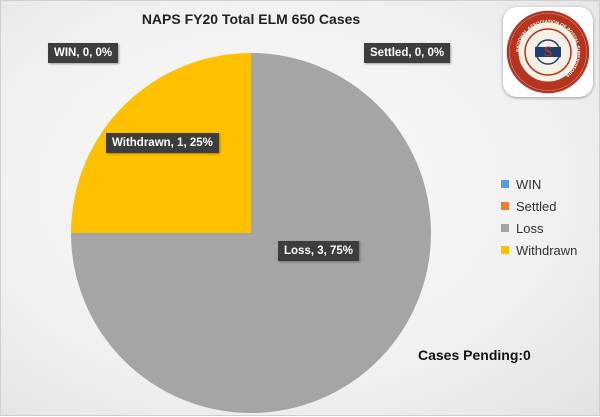 Image resolution: width=600 pixels, height=417 pixels. What do you see at coordinates (251, 19) in the screenshot?
I see `chart-title: NAPS FY20 Total ELM 650 Cases` at bounding box center [251, 19].